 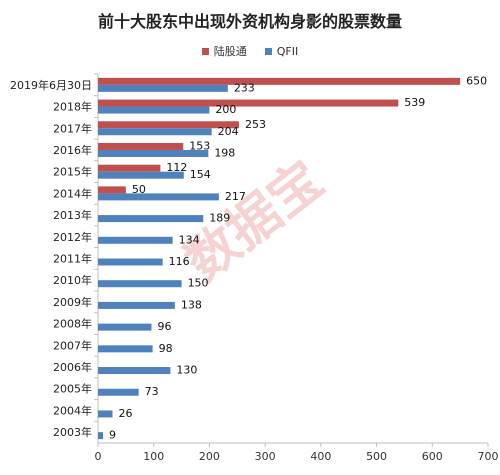 I want to click on category-label-4: 2015年, so click(x=72, y=172).